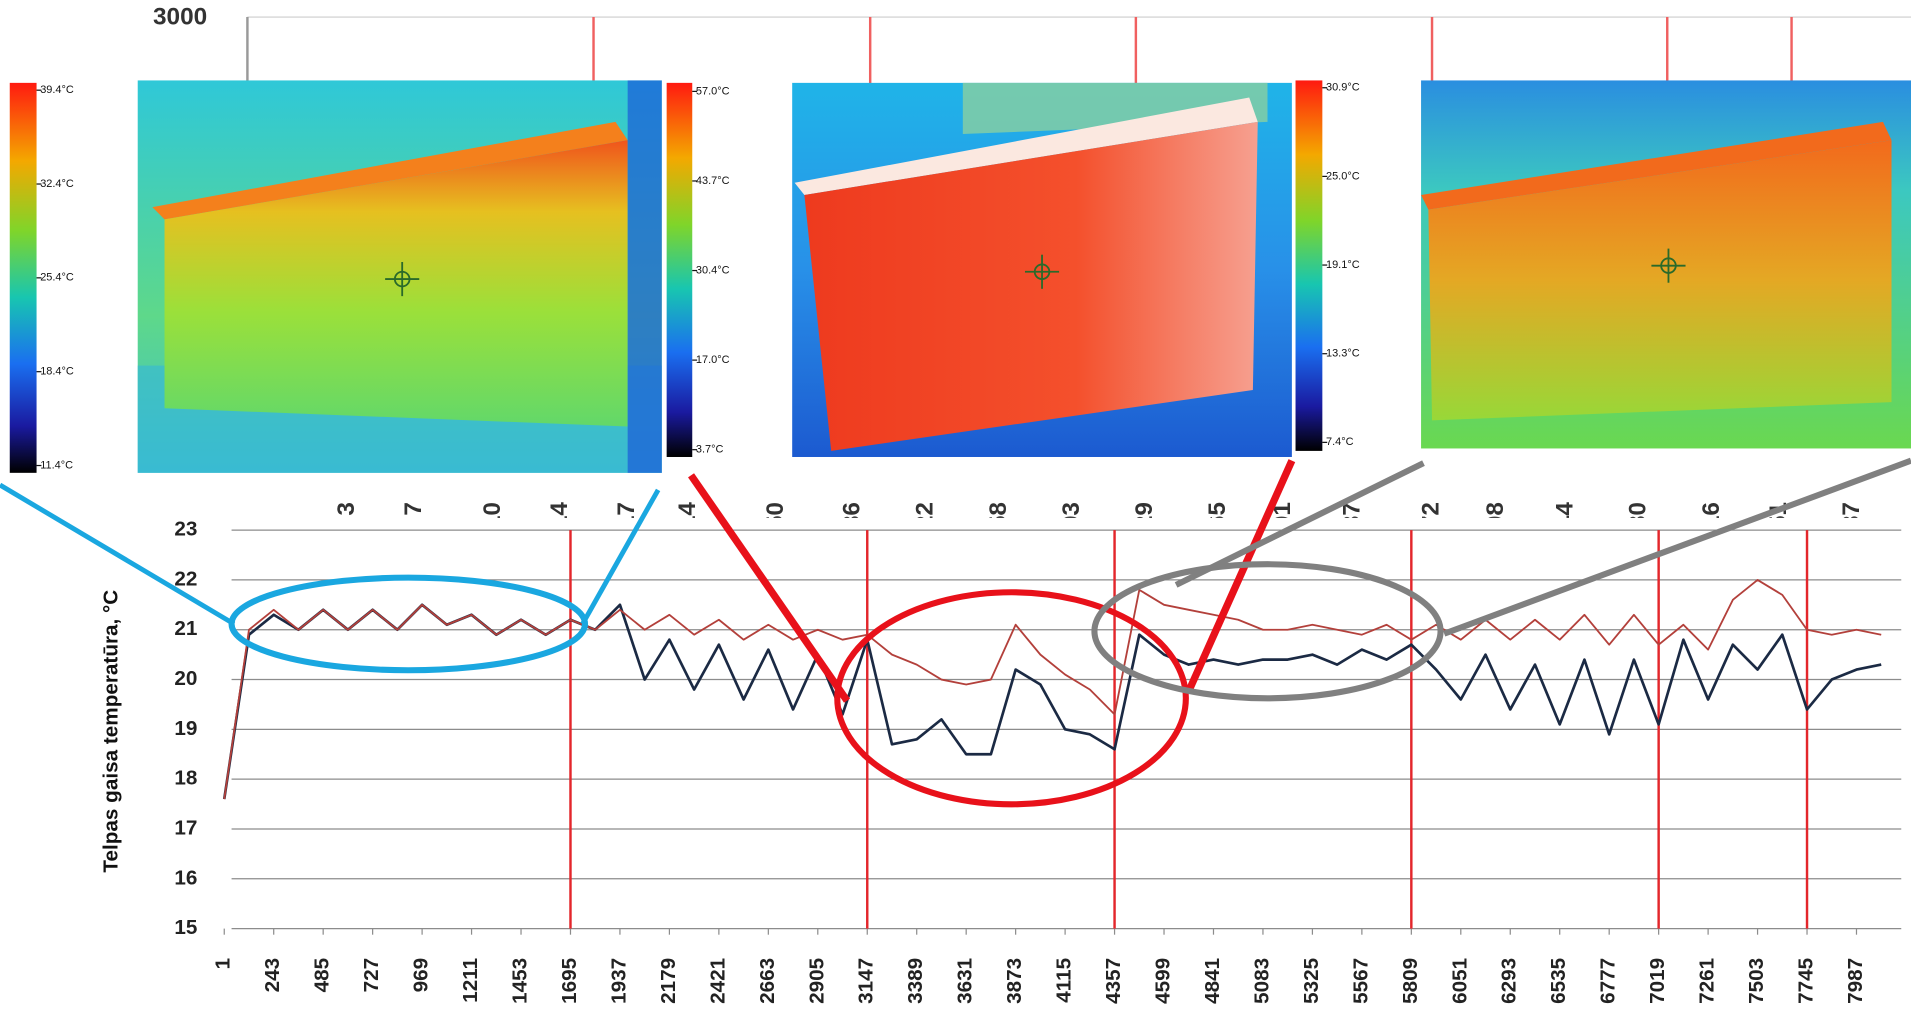 Image resolution: width=1911 pixels, height=1020 pixels. I want to click on scale-label: 30.9°C, so click(1343, 88).